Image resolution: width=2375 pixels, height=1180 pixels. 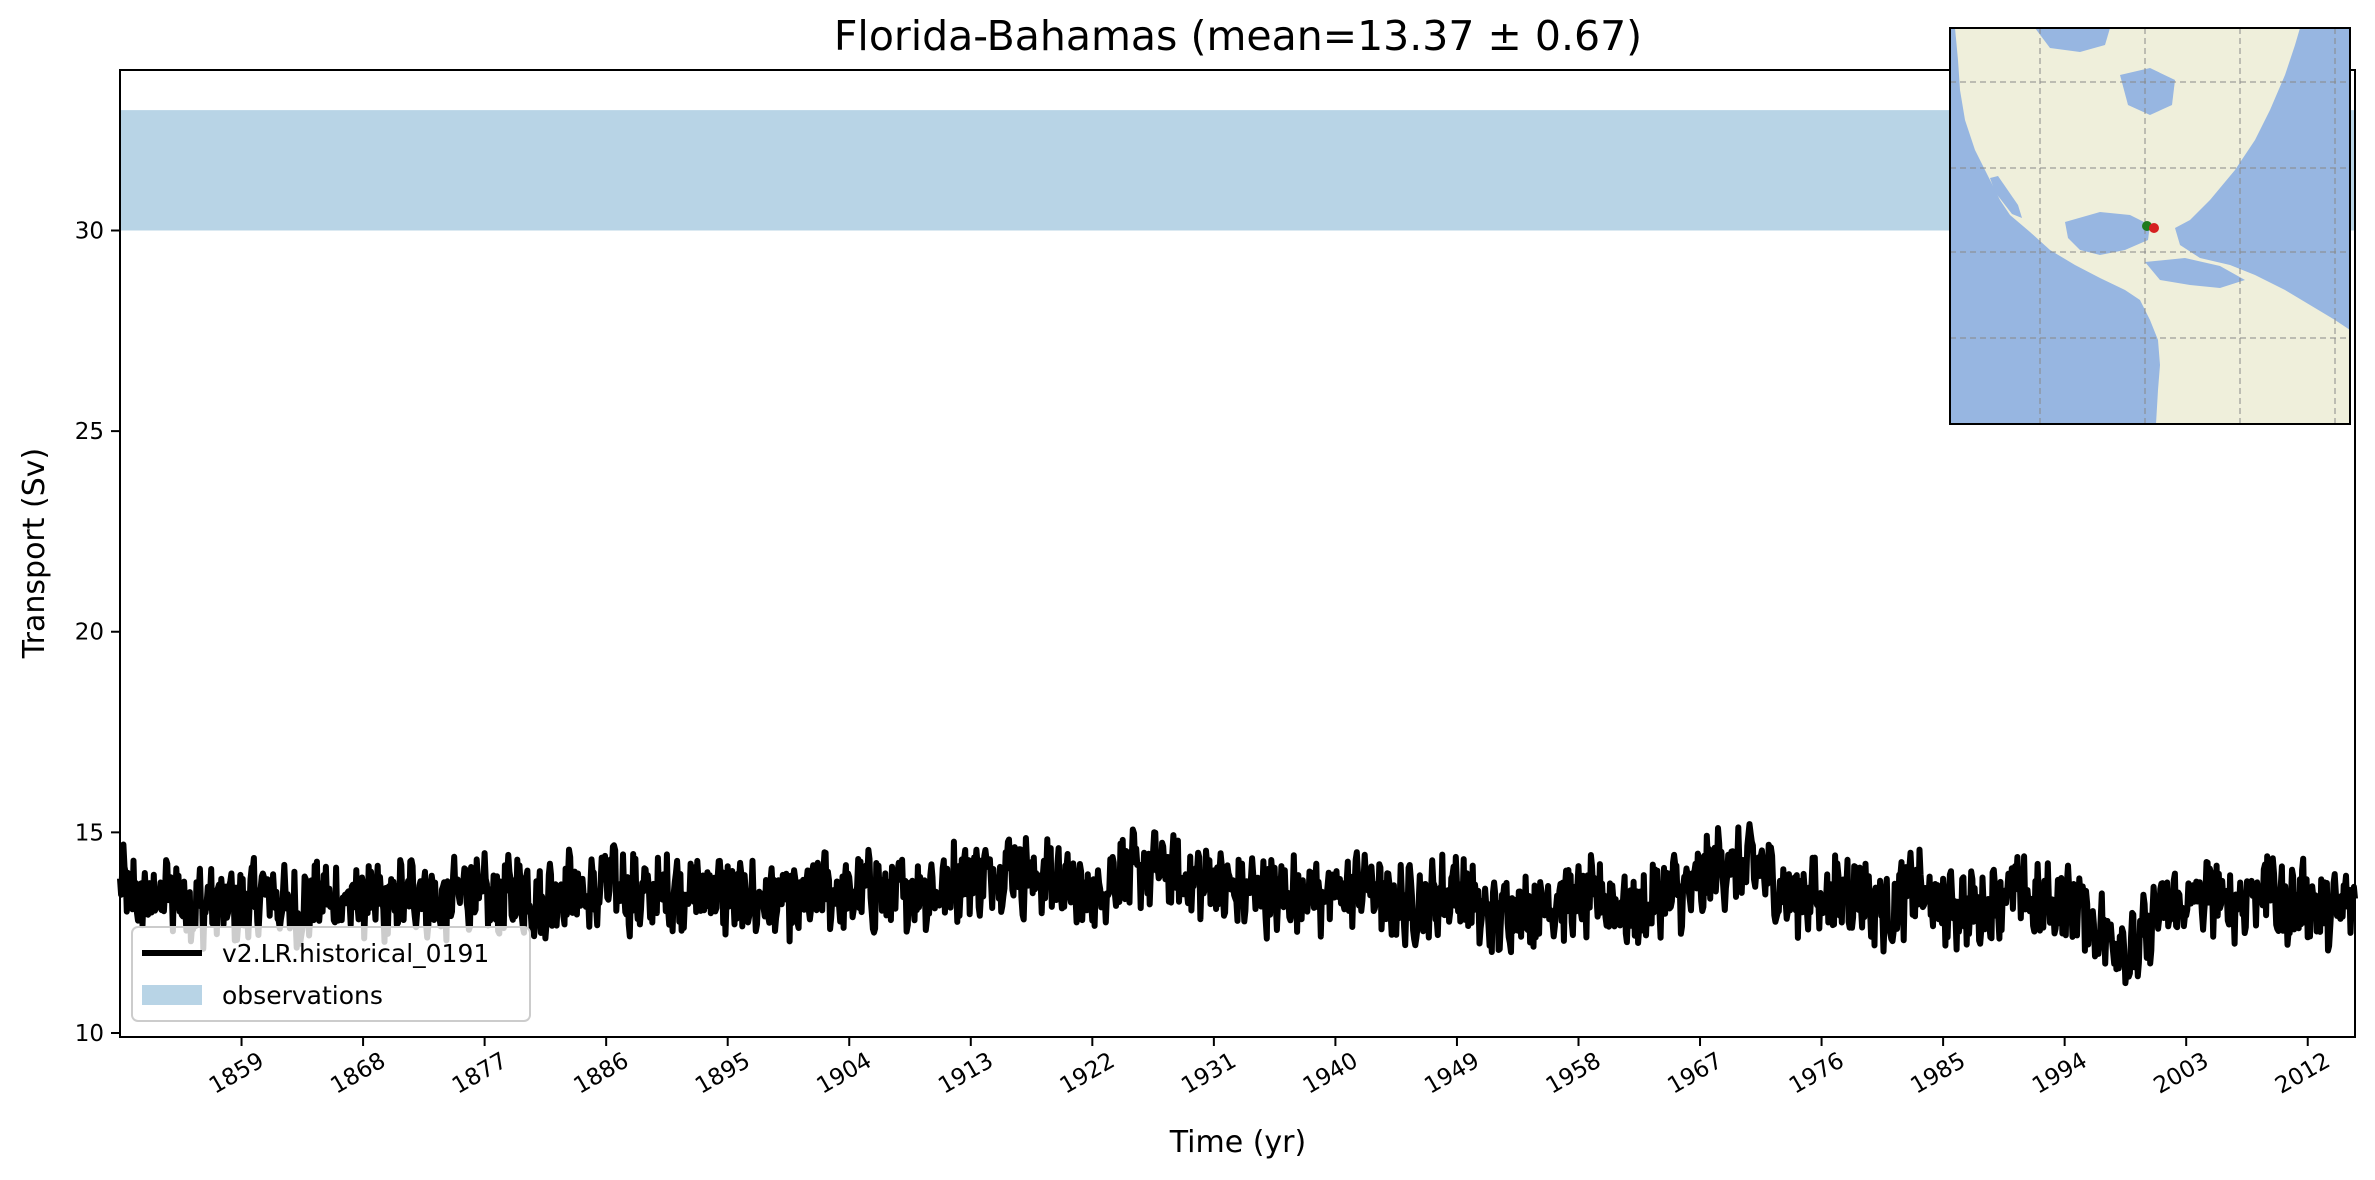 I want to click on y-tick-label: 20, so click(x=89, y=633).